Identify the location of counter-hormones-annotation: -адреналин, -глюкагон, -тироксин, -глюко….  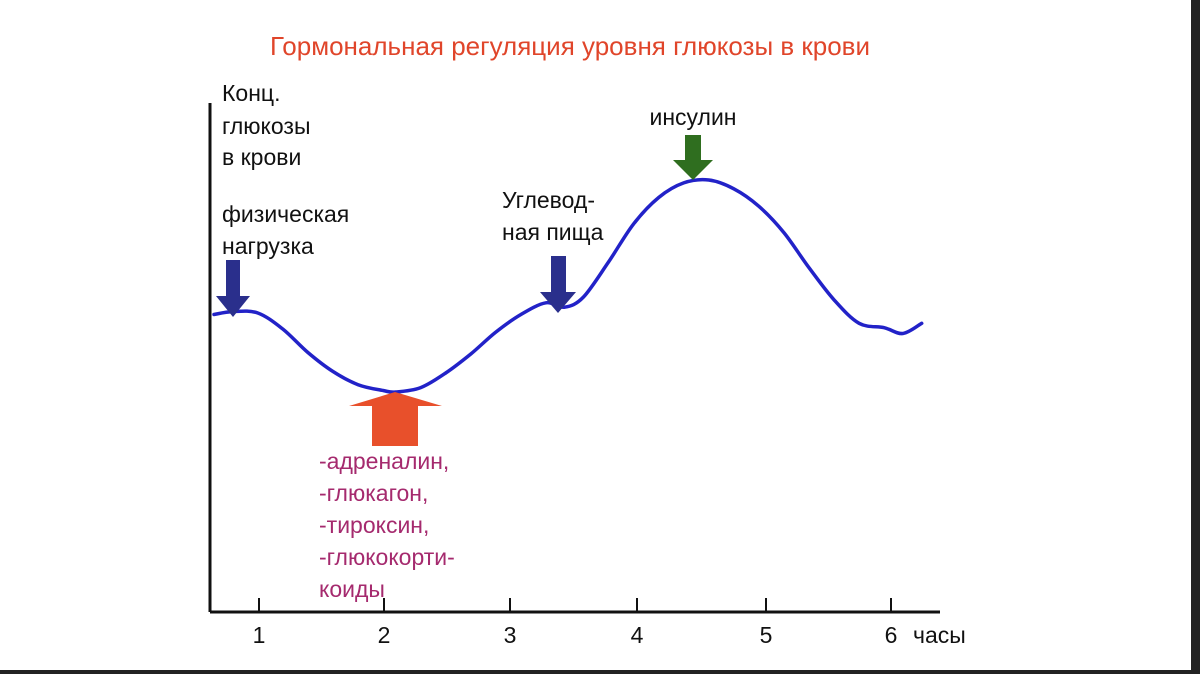
(387, 497).